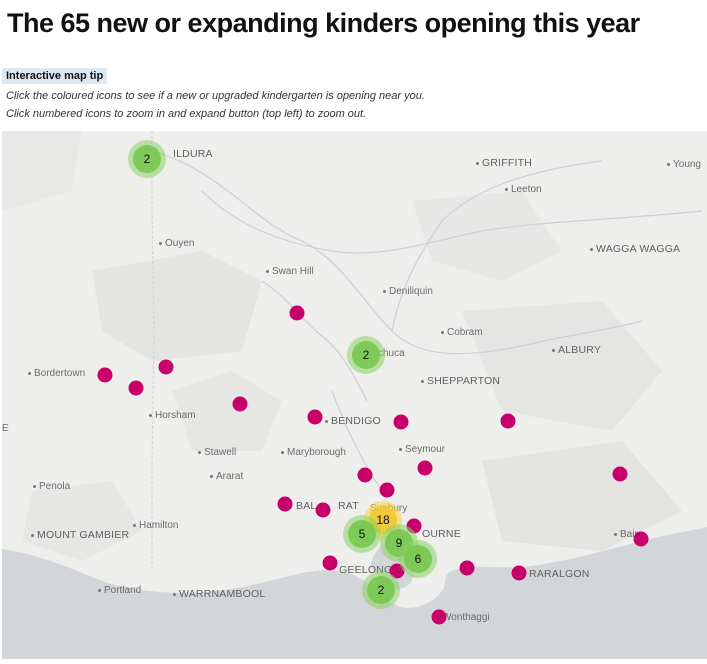  I want to click on city-label-swan-hill-text: Swan Hill, so click(293, 271).